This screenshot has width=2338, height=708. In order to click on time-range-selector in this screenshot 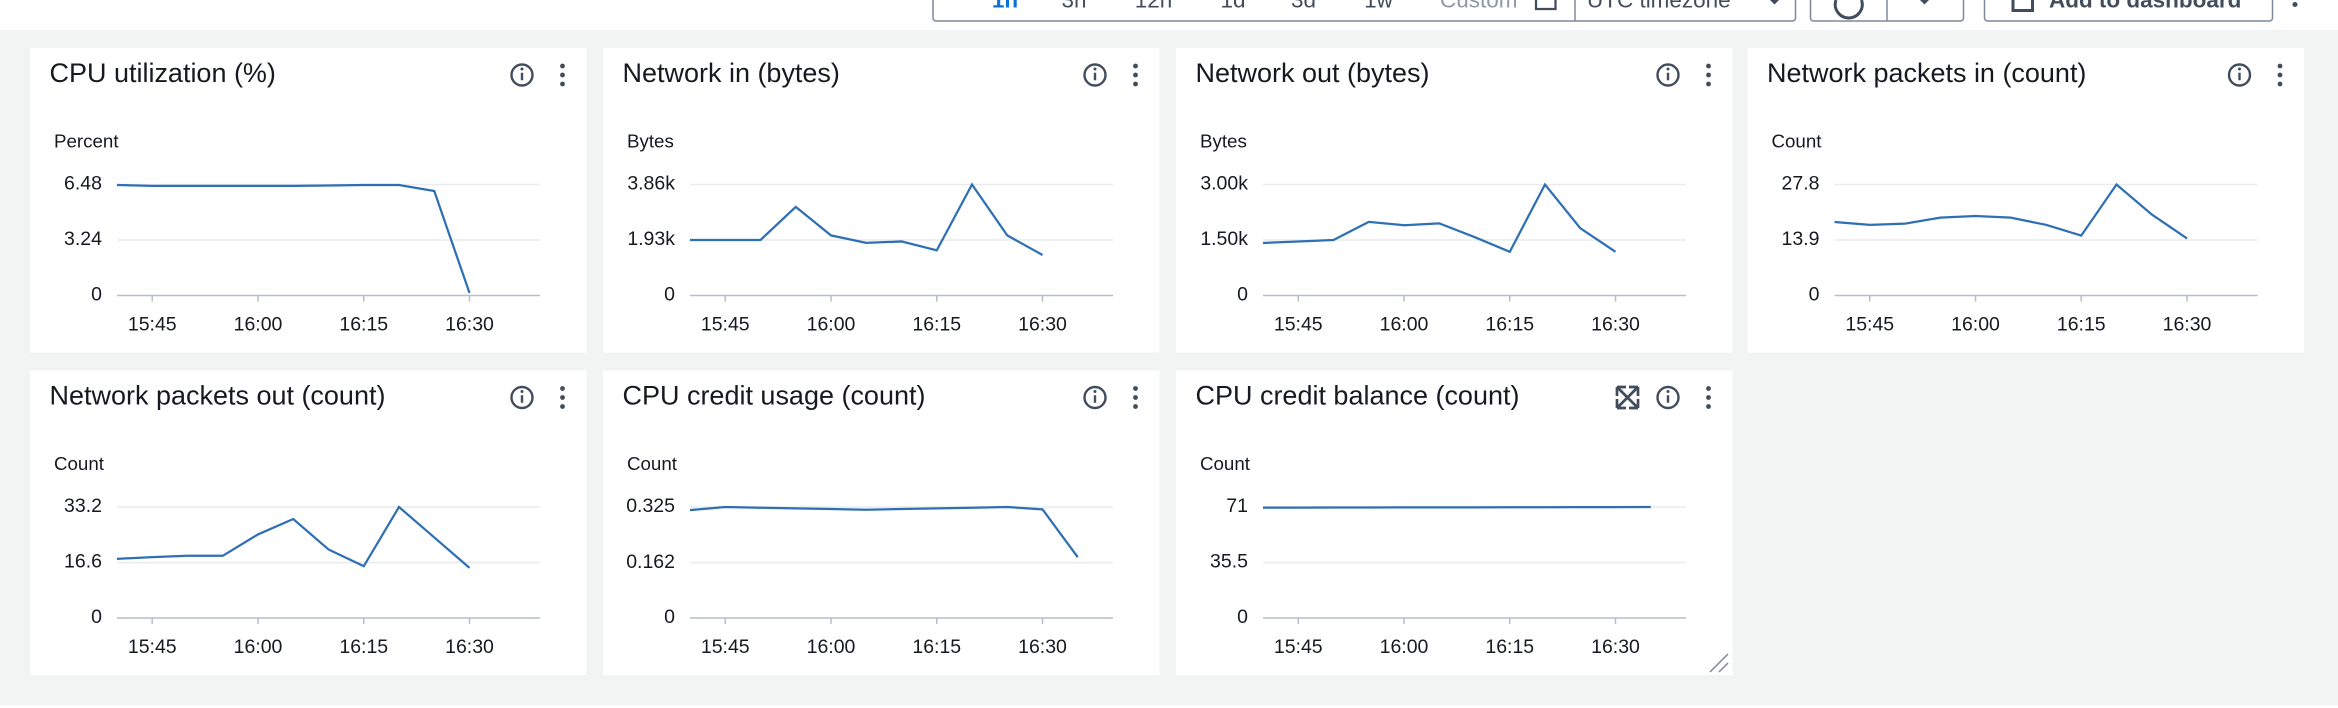, I will do `click(1364, 11)`.